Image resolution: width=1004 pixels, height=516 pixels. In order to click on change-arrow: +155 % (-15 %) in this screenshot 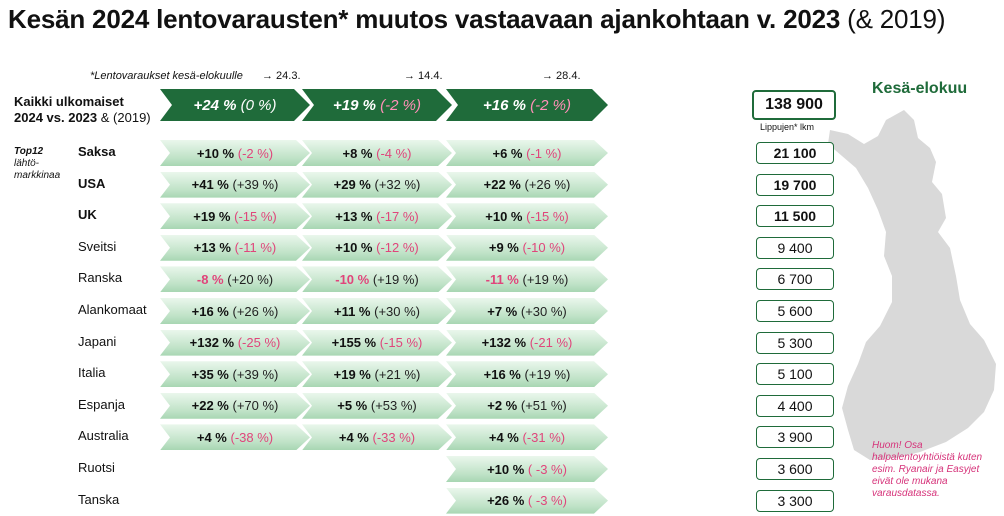, I will do `click(377, 343)`.